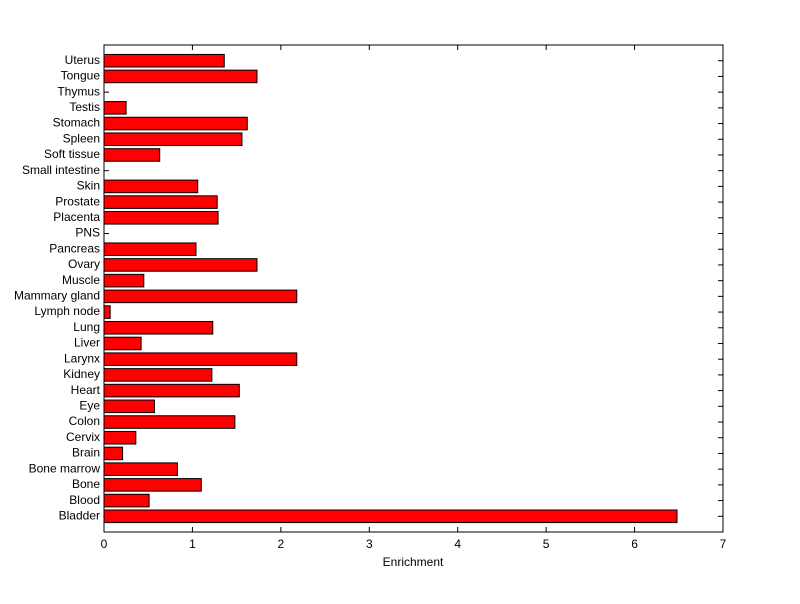  I want to click on y-tick-label: Spleen, so click(81, 138).